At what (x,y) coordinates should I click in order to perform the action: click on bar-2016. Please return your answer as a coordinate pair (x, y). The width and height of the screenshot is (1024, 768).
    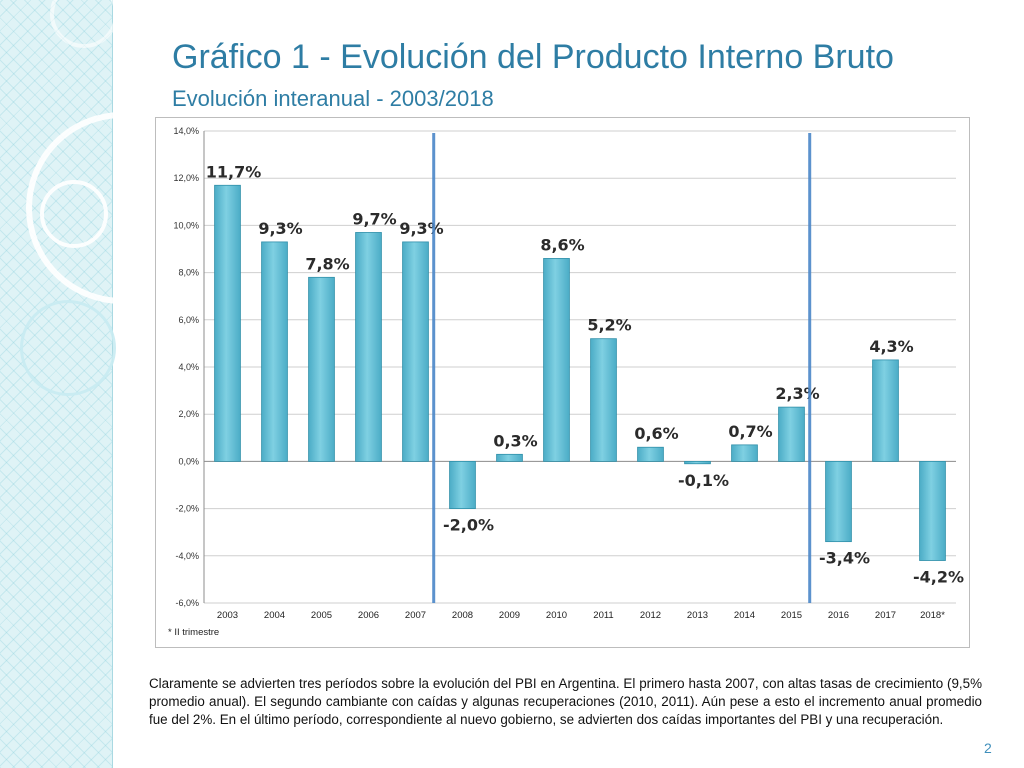
    Looking at the image, I should click on (838, 501).